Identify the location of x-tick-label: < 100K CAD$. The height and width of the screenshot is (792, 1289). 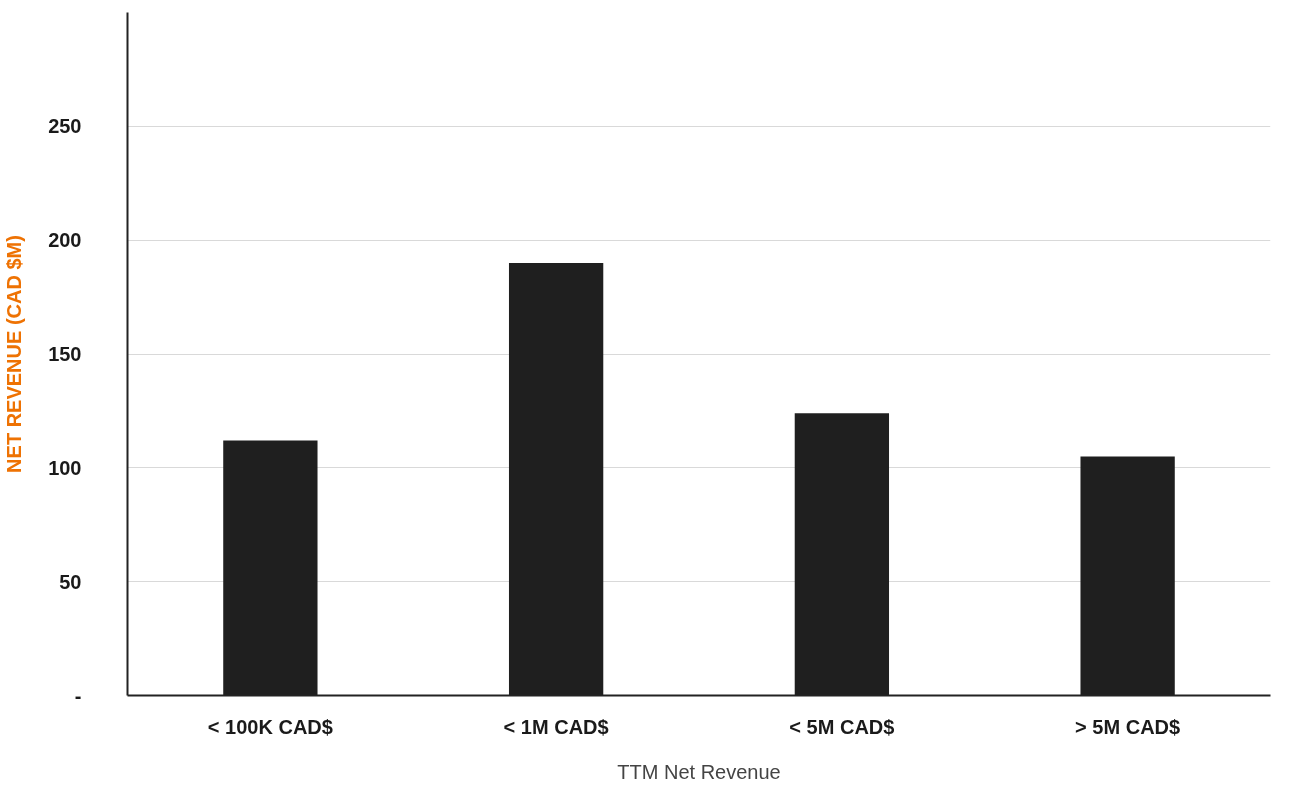
(270, 726).